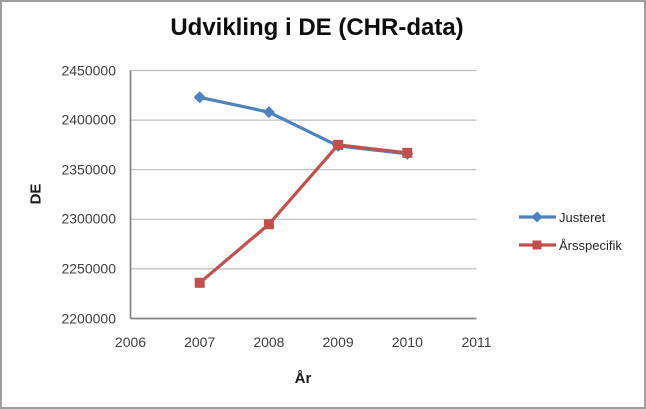 This screenshot has height=409, width=646. I want to click on y-tick-label: 2350000, so click(88, 169).